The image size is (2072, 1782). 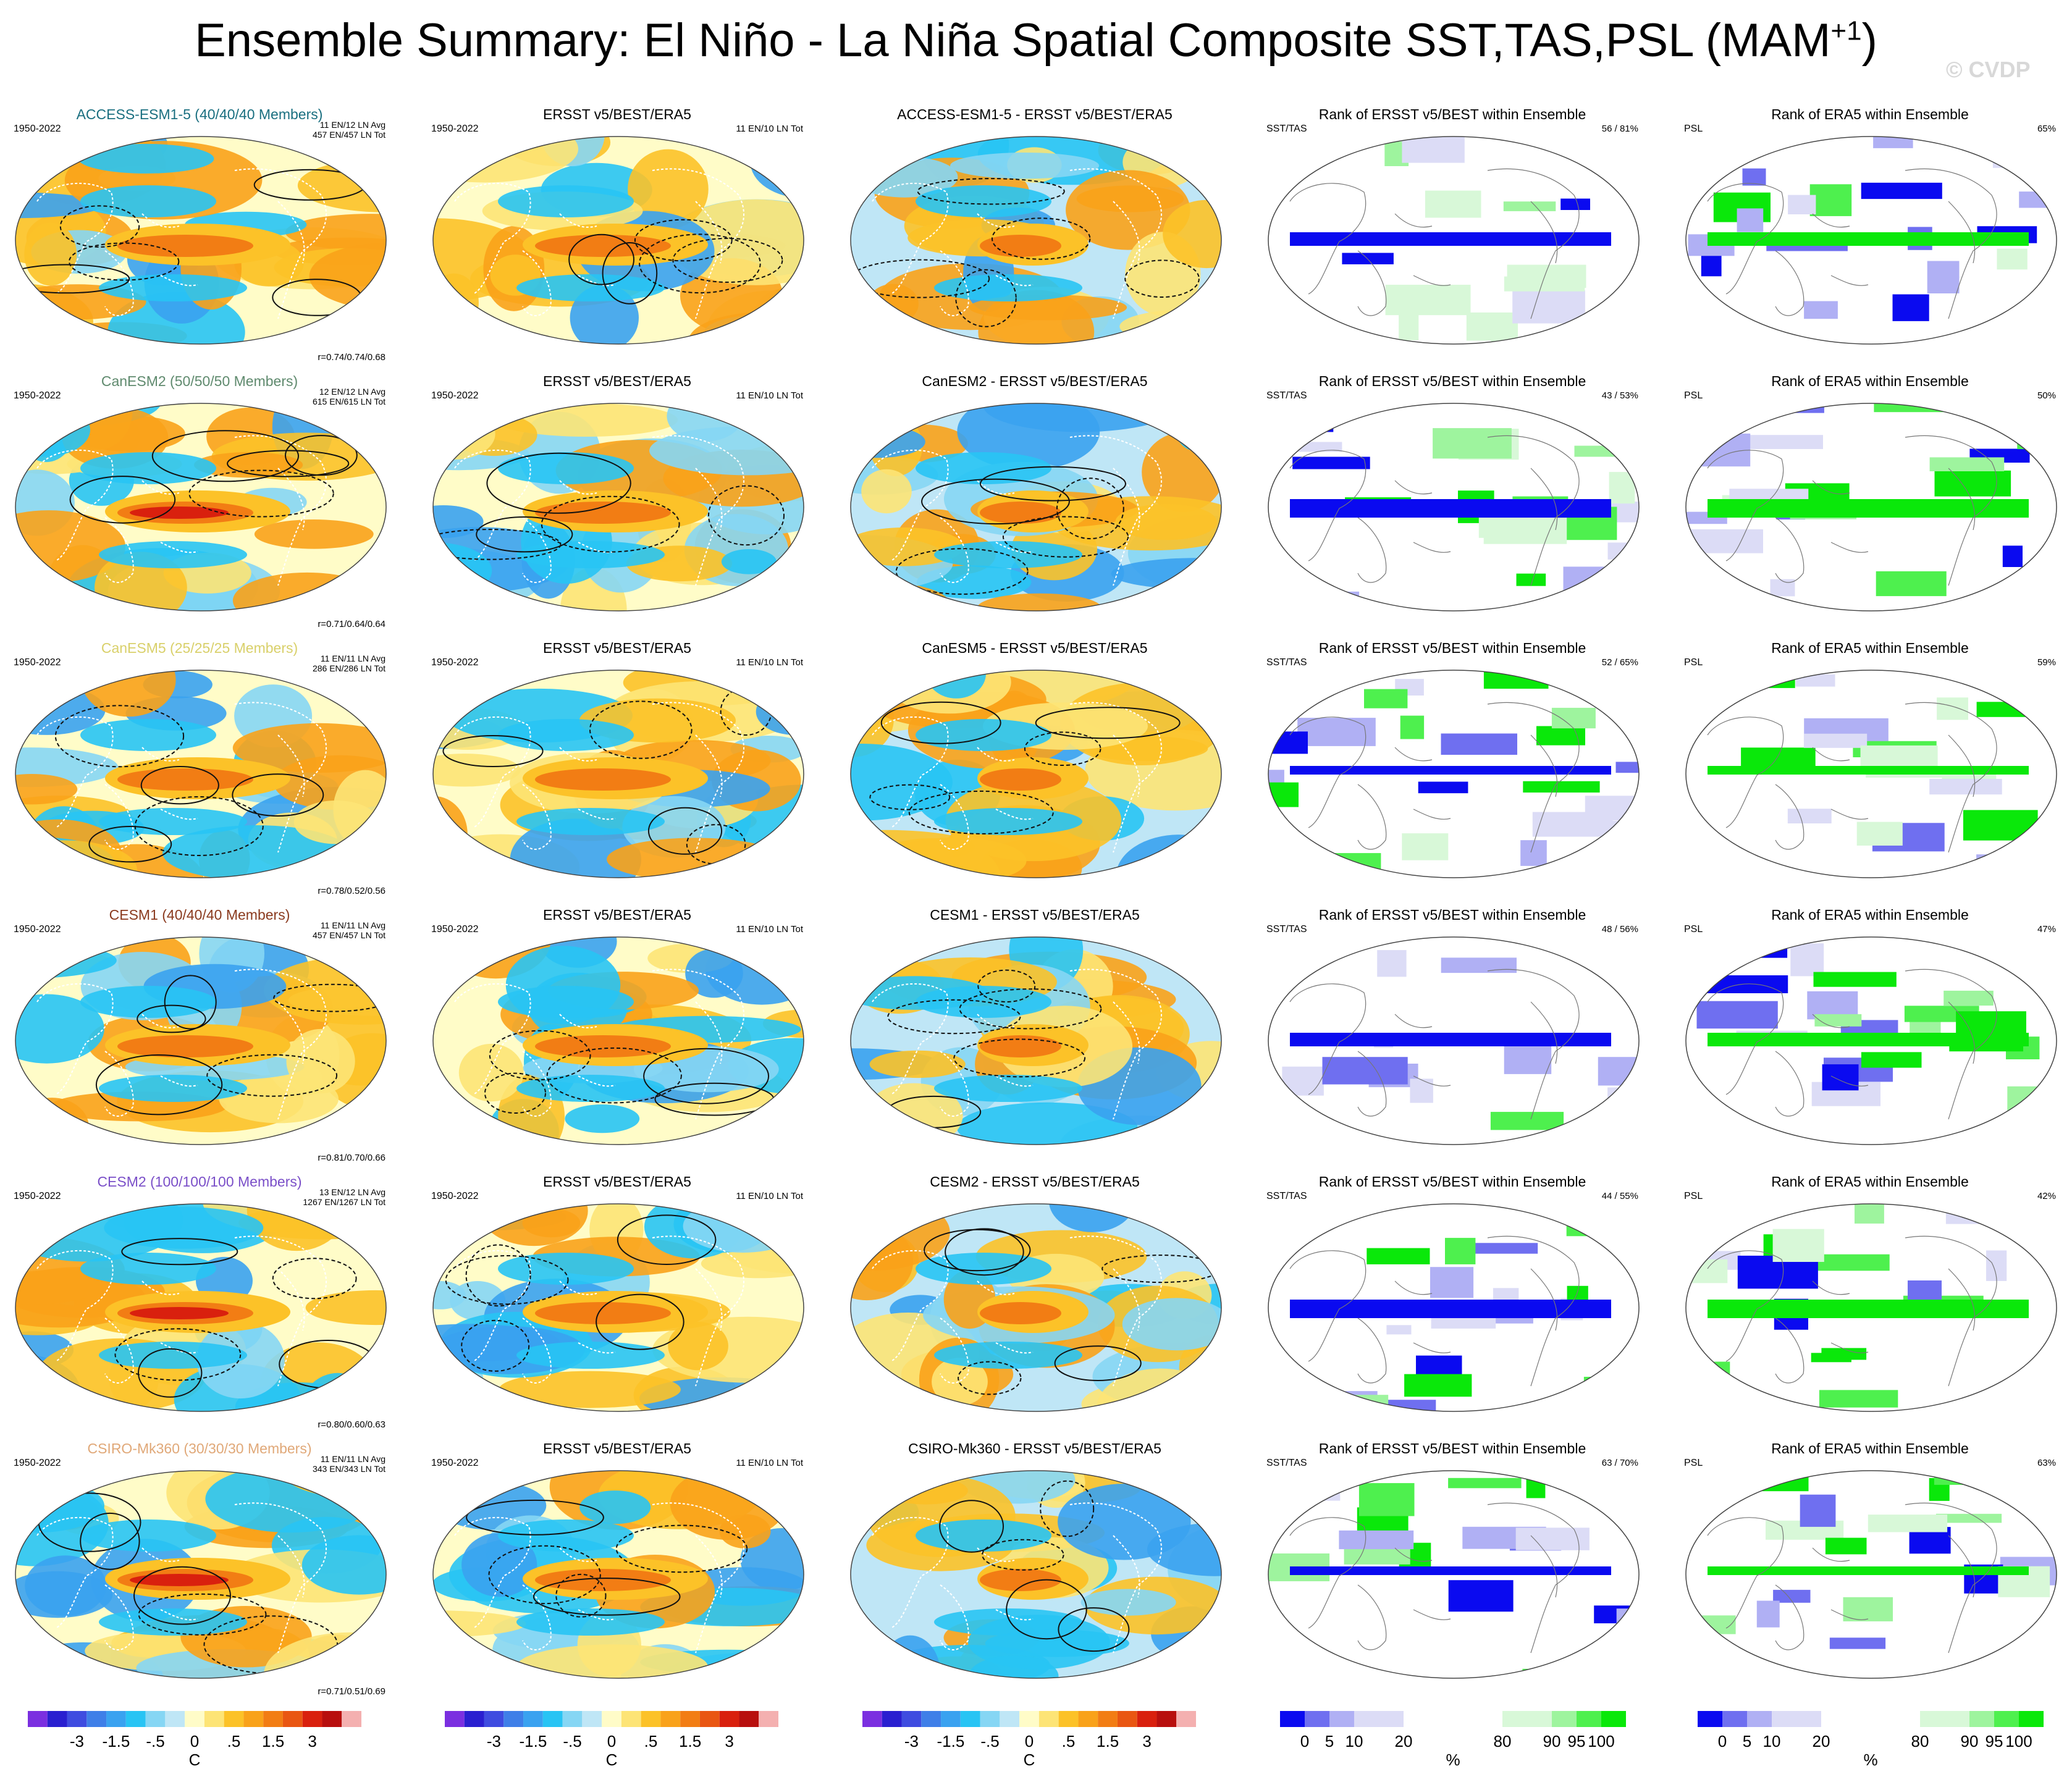 What do you see at coordinates (116, 1741) in the screenshot?
I see `colorbar-tick-label: -1.5` at bounding box center [116, 1741].